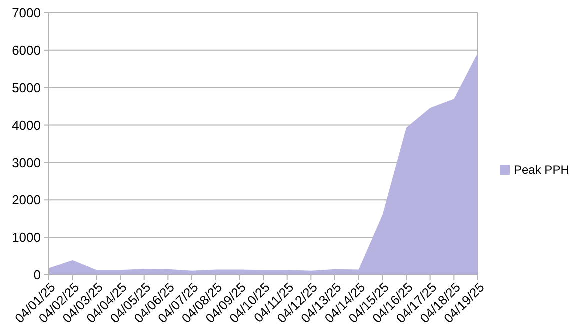 This screenshot has height=334, width=570. What do you see at coordinates (26, 50) in the screenshot?
I see `y-tick-label: 6000` at bounding box center [26, 50].